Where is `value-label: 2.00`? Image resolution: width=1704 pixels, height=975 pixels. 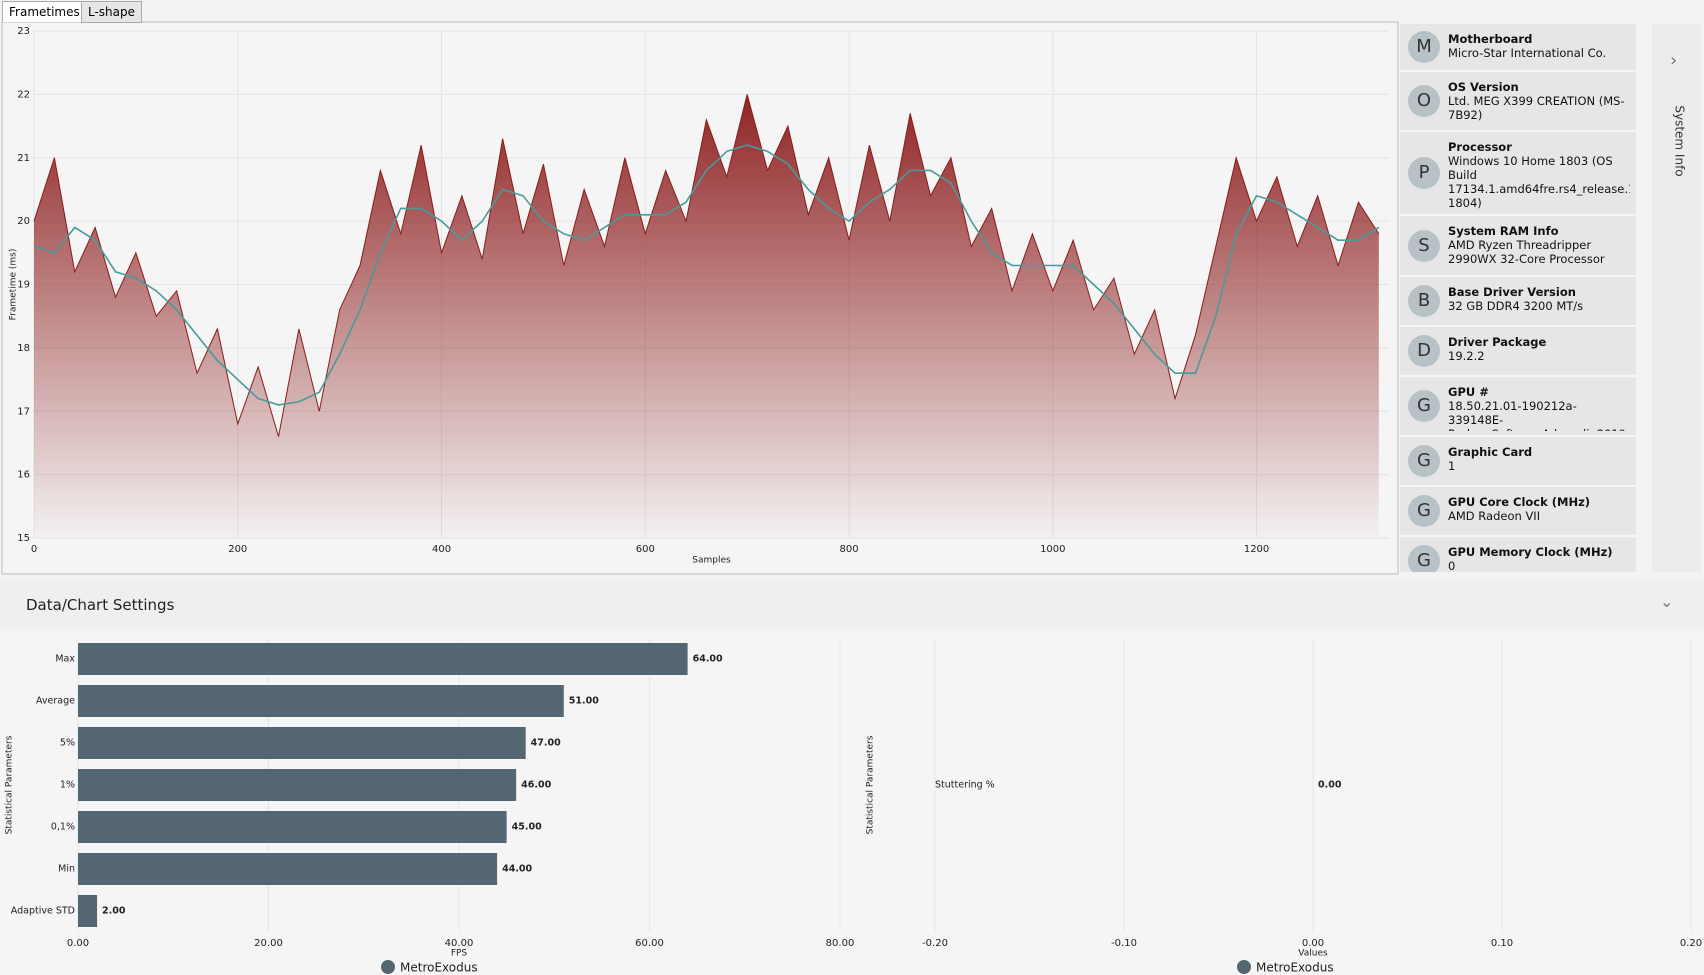
value-label: 2.00 is located at coordinates (114, 911).